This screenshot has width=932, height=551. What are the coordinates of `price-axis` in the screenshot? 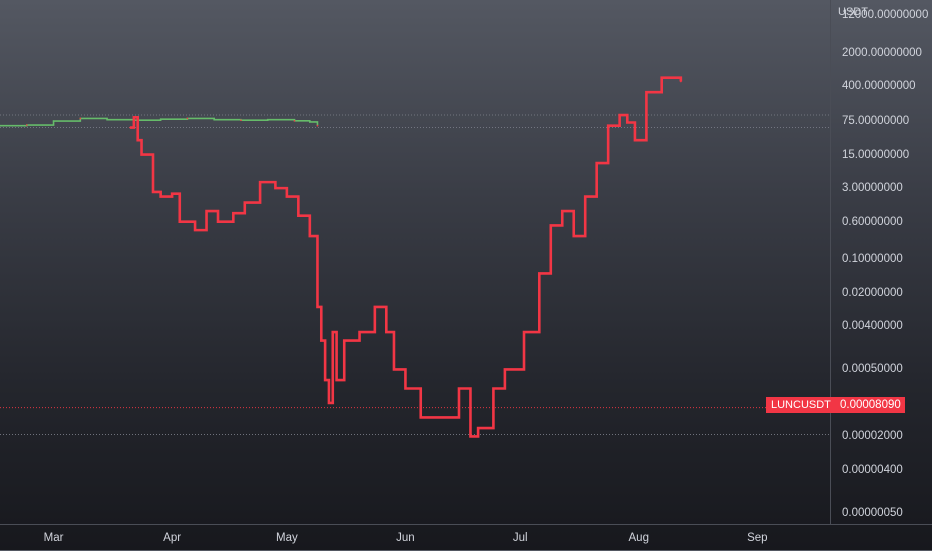 It's located at (881, 262).